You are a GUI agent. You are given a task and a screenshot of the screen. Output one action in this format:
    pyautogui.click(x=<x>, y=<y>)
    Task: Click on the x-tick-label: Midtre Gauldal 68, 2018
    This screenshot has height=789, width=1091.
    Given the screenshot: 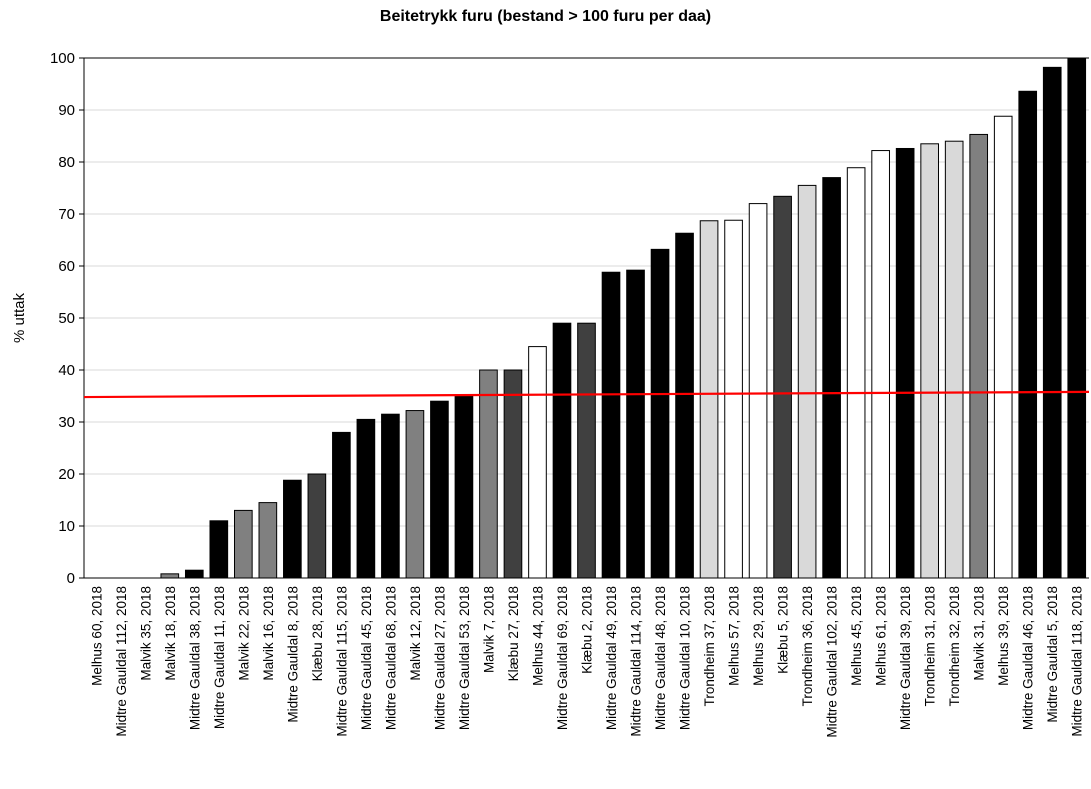 What is the action you would take?
    pyautogui.click(x=390, y=658)
    